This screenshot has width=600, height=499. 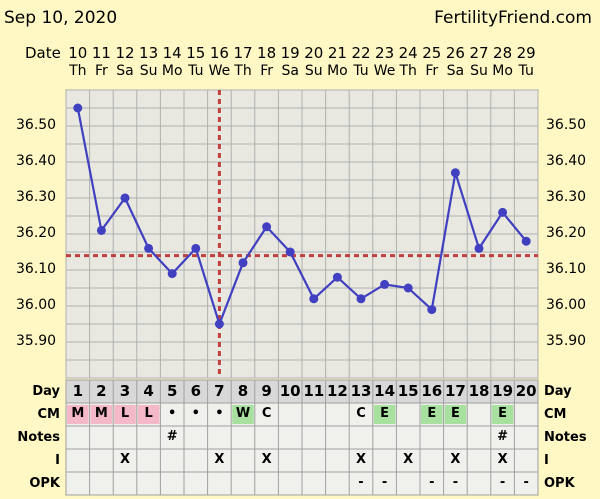 I want to click on row-label-left-notes: Notes, so click(x=38, y=437).